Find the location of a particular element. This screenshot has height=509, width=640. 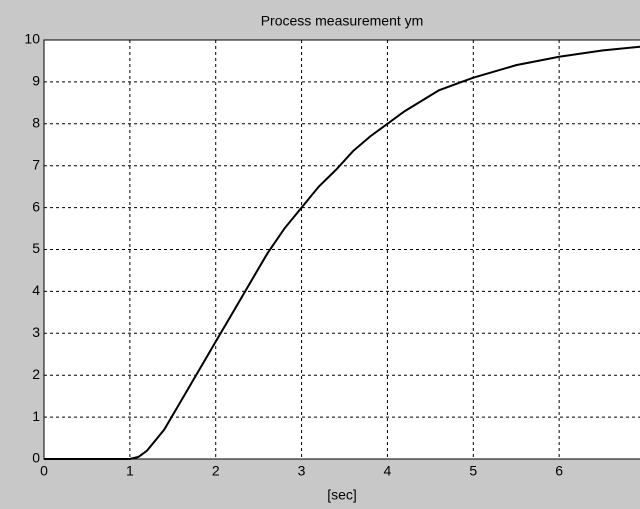

x-tick-label: 2 is located at coordinates (216, 471).